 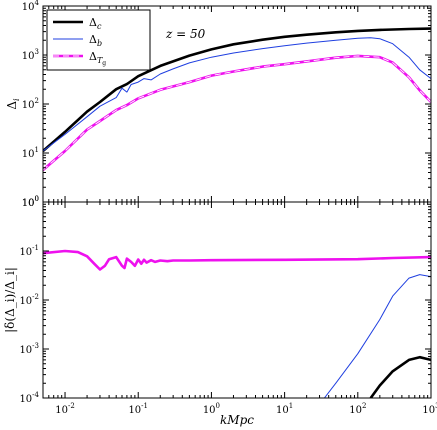 I want to click on legend-box, so click(x=98, y=40).